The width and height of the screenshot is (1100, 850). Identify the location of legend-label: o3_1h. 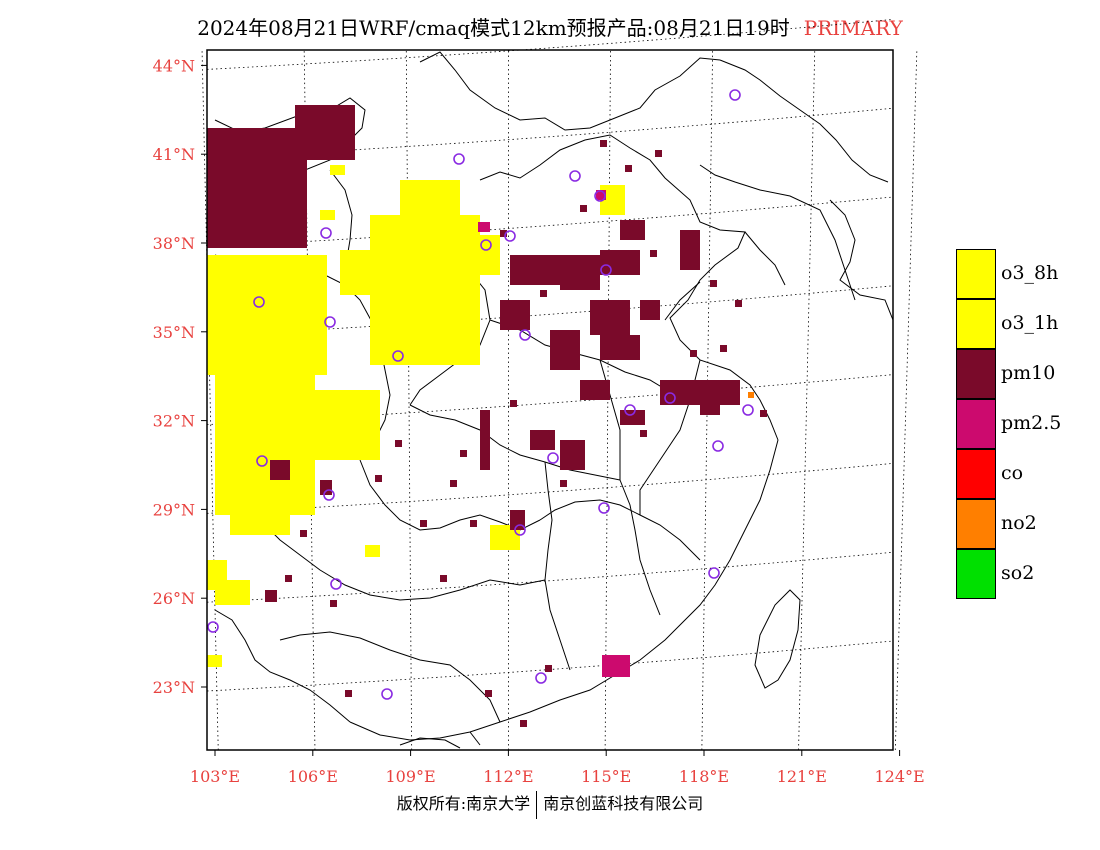
(1030, 323).